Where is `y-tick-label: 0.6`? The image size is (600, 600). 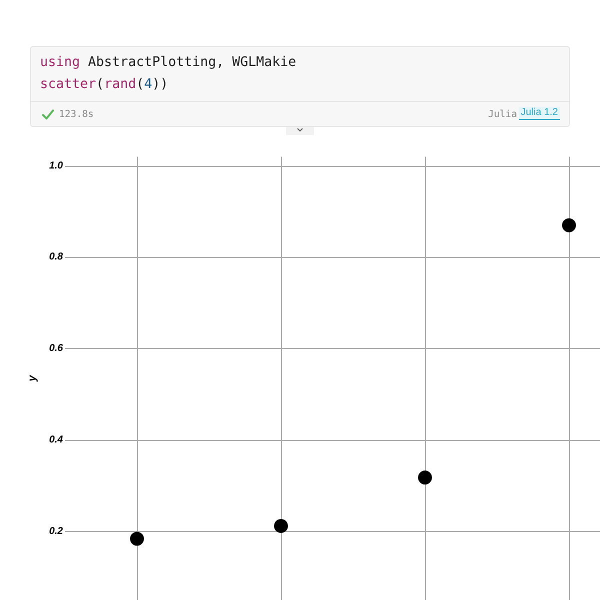 y-tick-label: 0.6 is located at coordinates (56, 348).